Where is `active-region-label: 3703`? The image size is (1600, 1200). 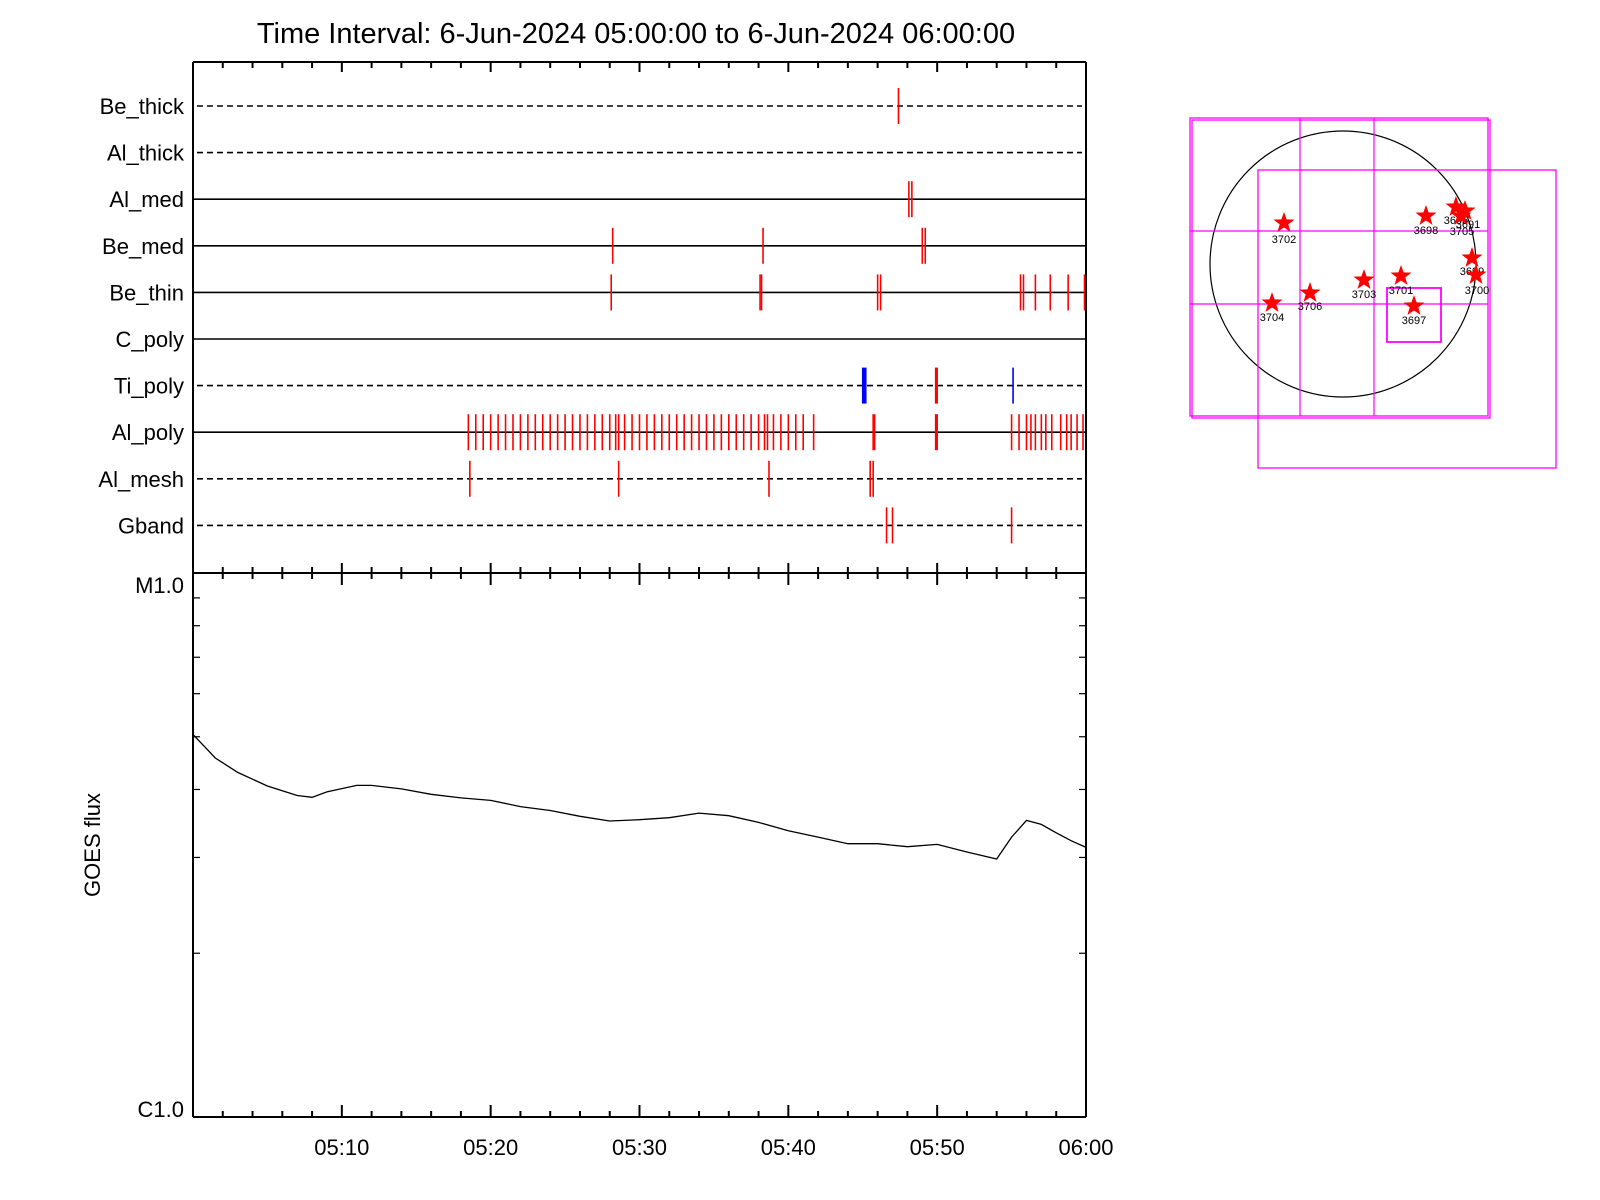
active-region-label: 3703 is located at coordinates (1364, 295).